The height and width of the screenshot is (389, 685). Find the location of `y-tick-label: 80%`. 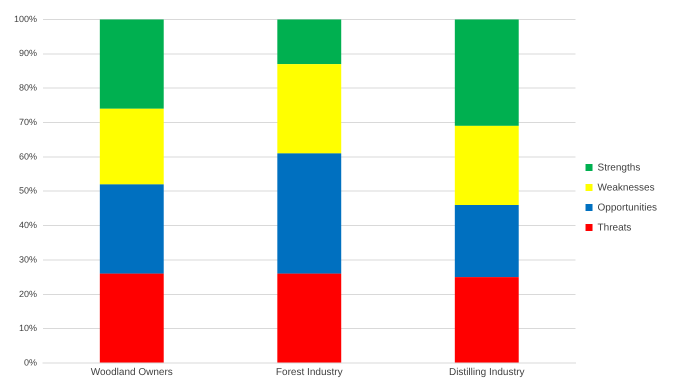

y-tick-label: 80% is located at coordinates (28, 87).